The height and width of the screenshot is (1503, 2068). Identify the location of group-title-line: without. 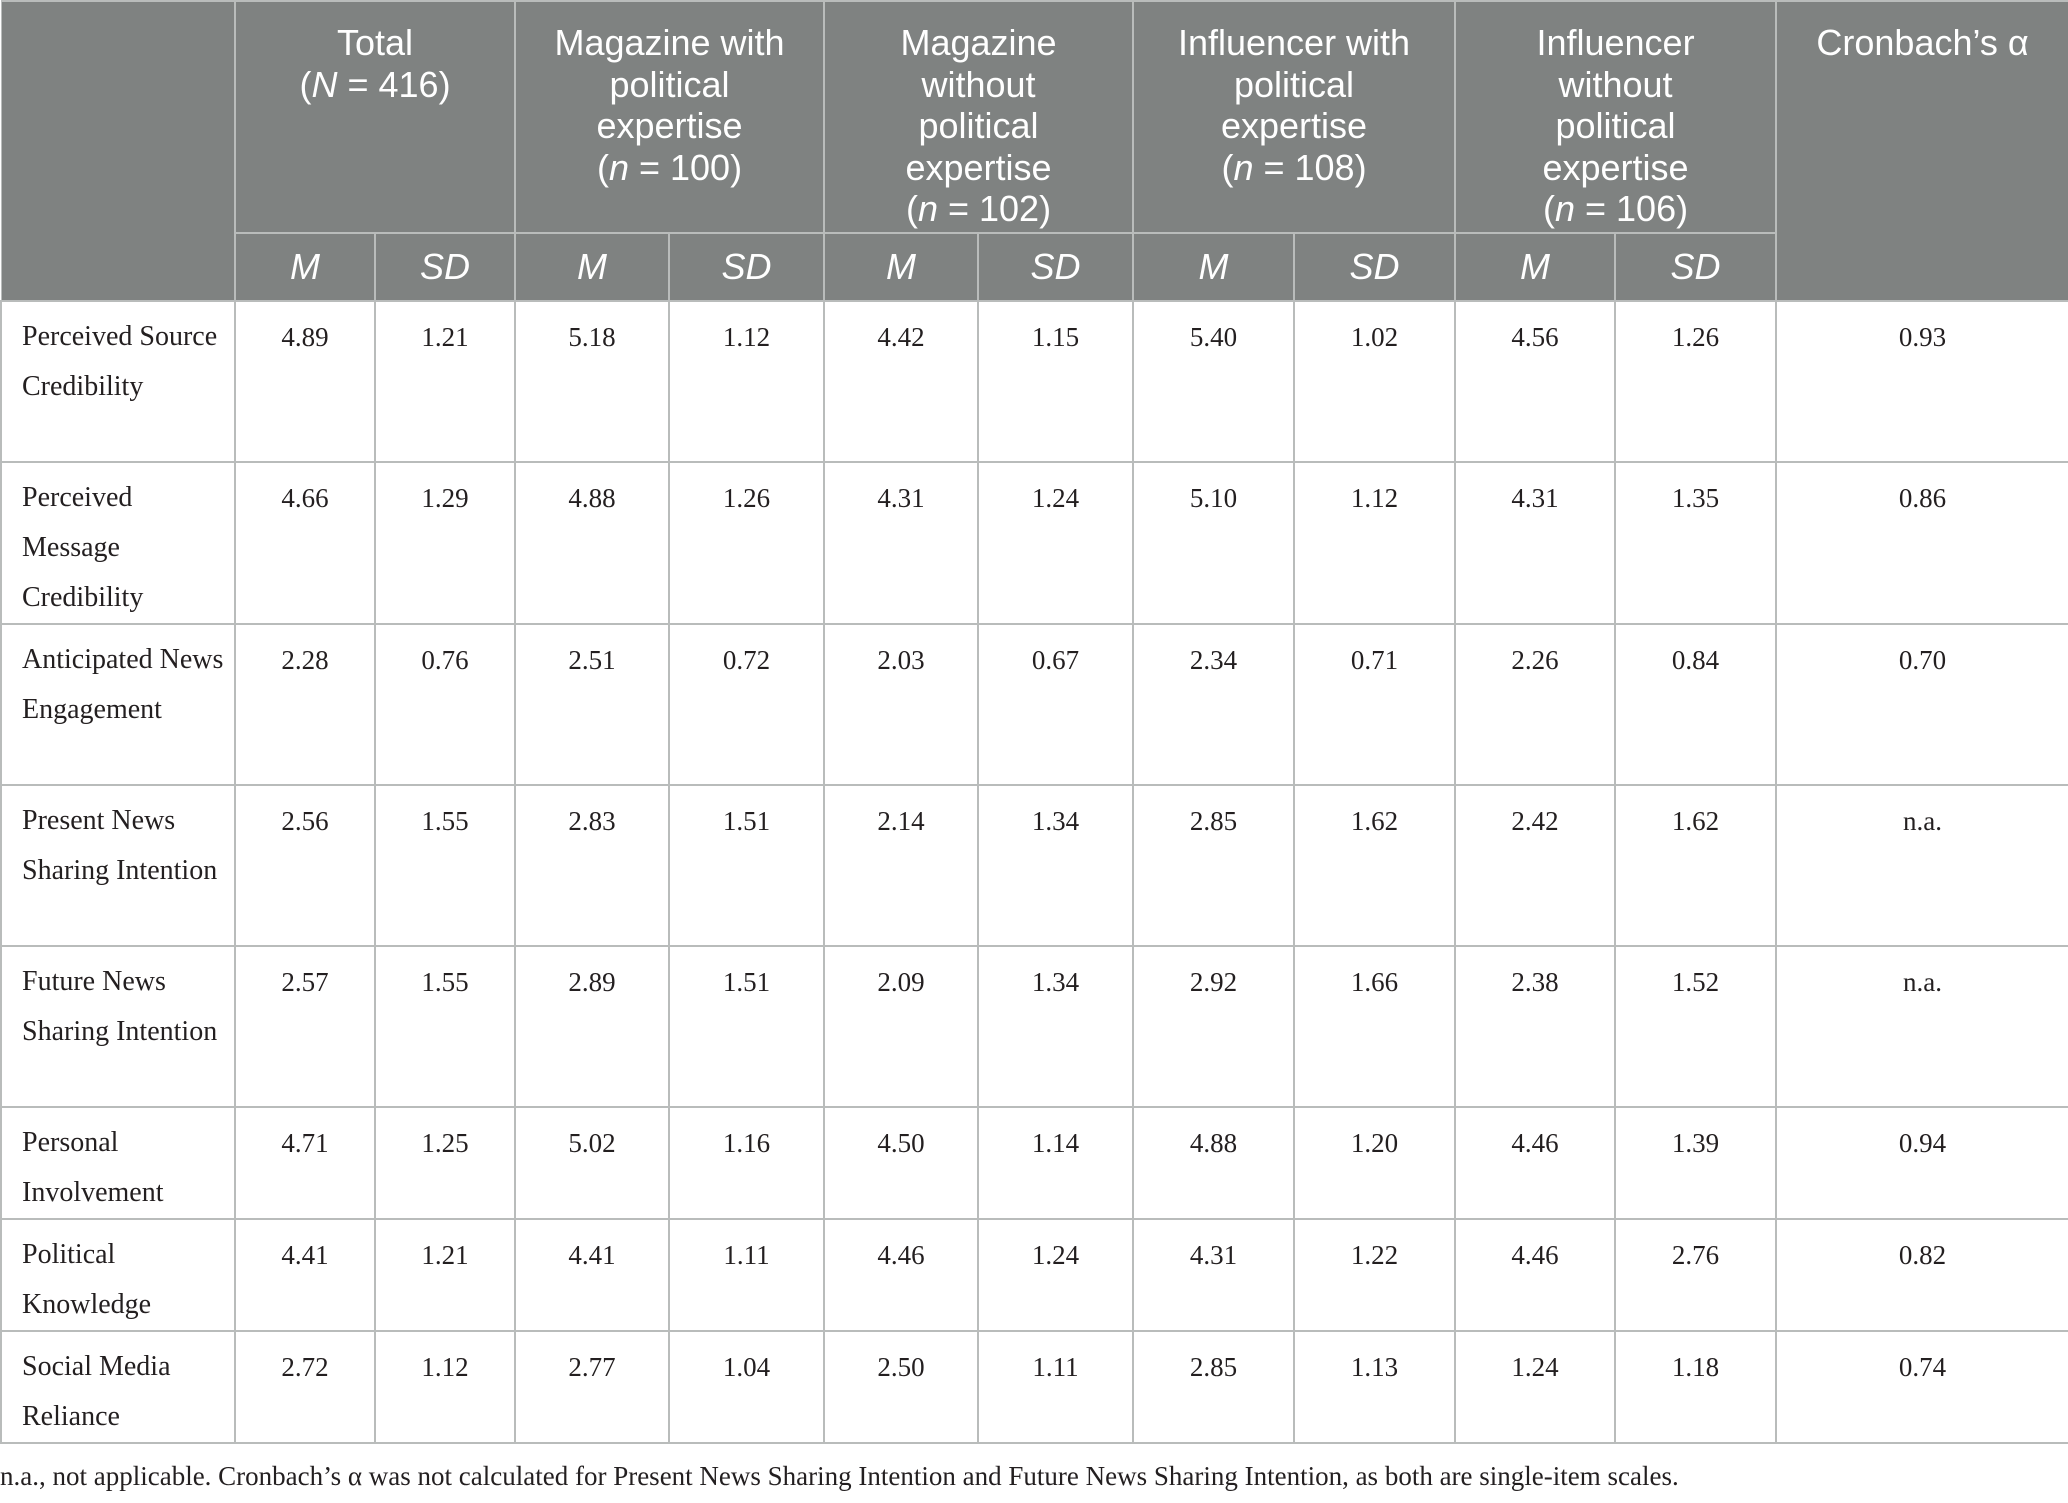
(1615, 84).